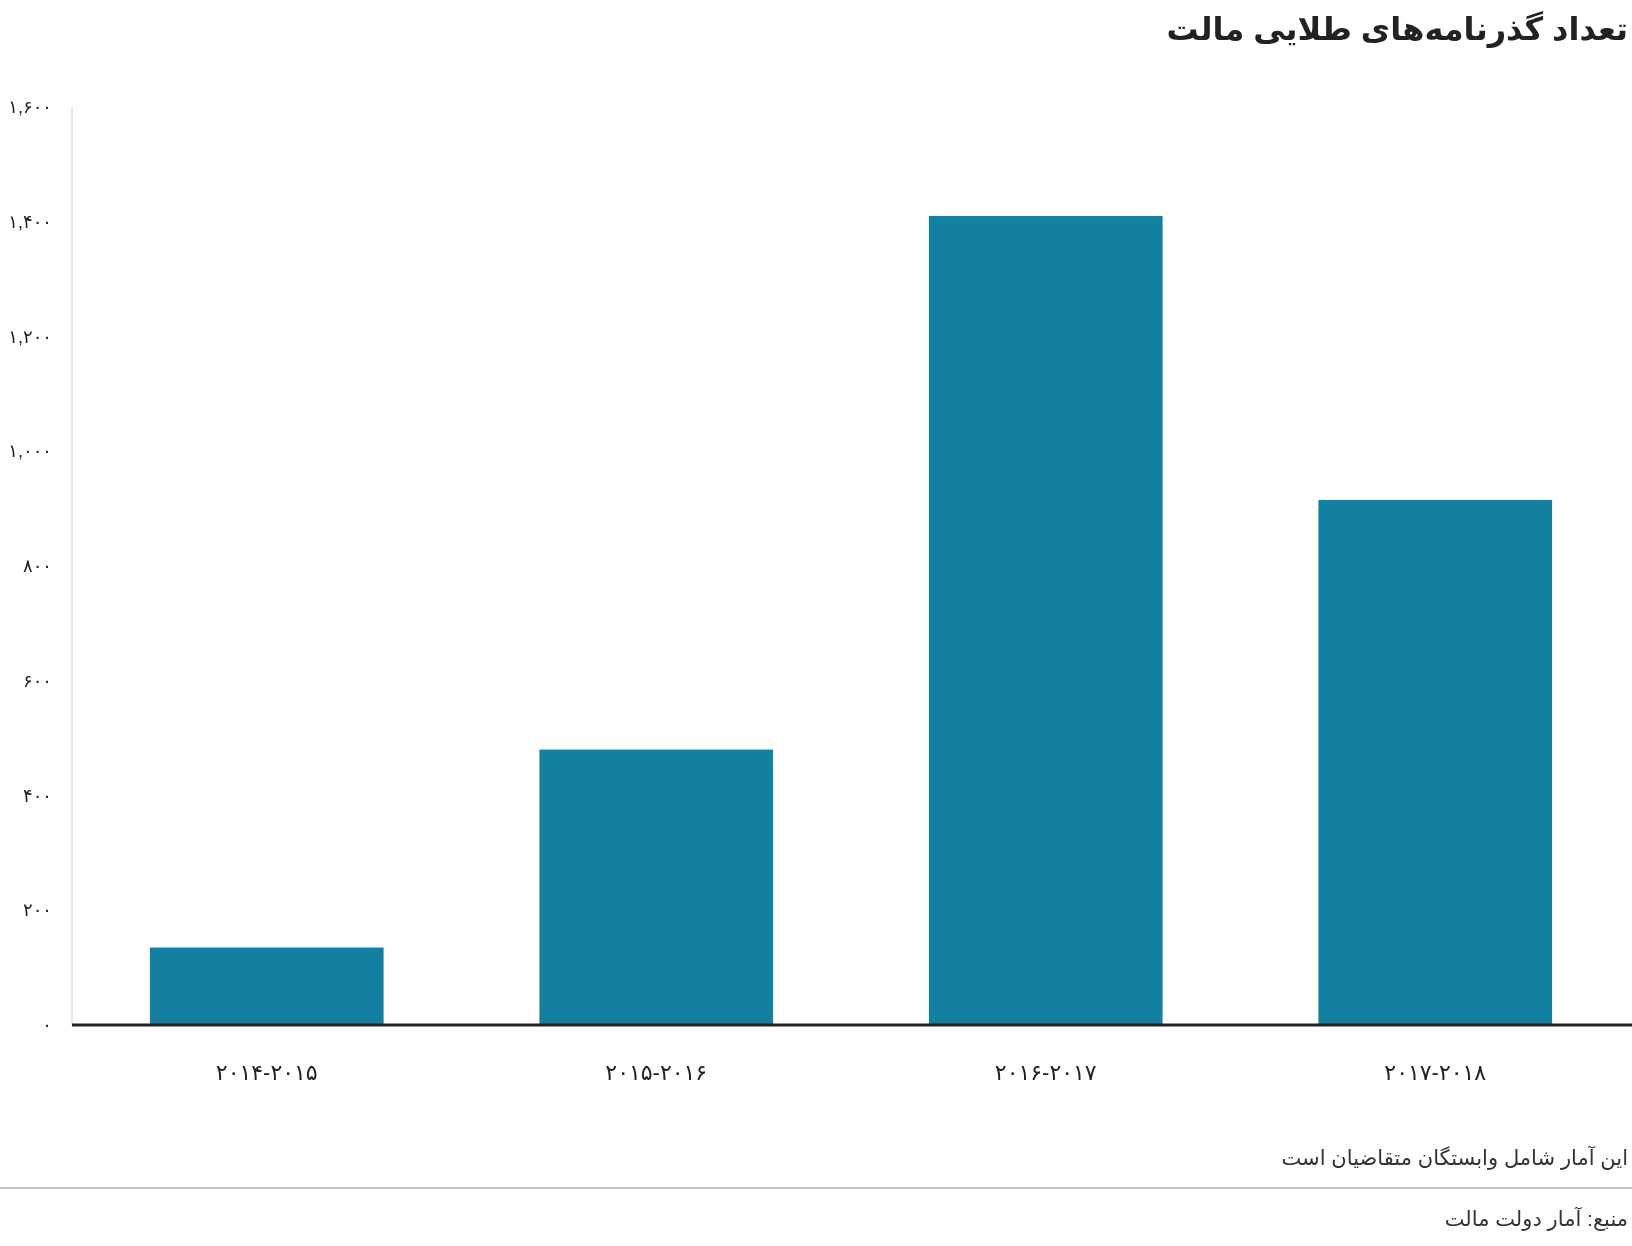  Describe the element at coordinates (37, 680) in the screenshot. I see `y-tick-label: ۶۰۰` at that location.